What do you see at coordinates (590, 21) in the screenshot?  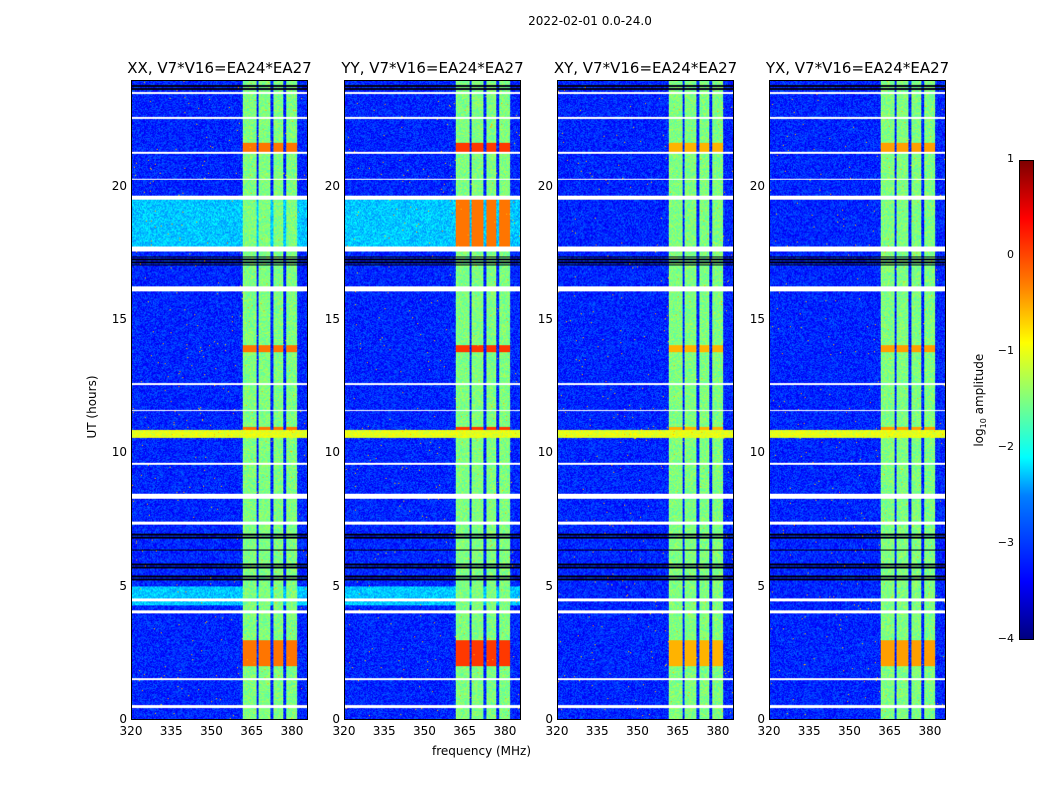 I see `figure-title: 2022-02-01 0.0-24.0` at bounding box center [590, 21].